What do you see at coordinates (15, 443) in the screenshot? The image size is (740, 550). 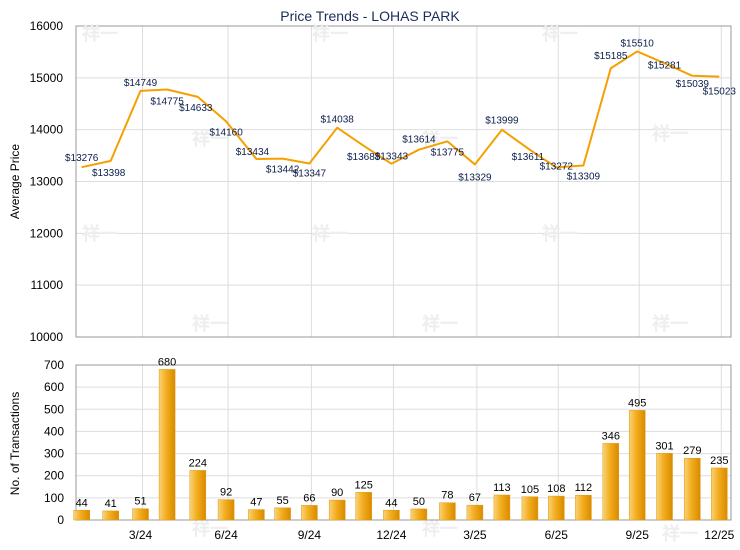 I see `tx-ylabel: No. of Transactions` at bounding box center [15, 443].